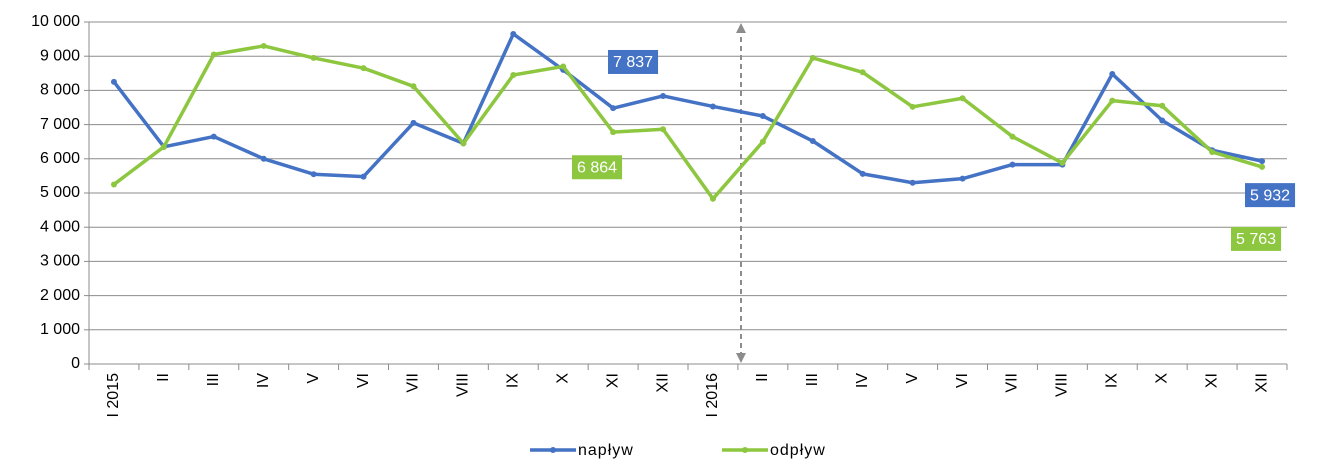  Describe the element at coordinates (712, 395) in the screenshot. I see `x-tick-label: I 2016` at that location.